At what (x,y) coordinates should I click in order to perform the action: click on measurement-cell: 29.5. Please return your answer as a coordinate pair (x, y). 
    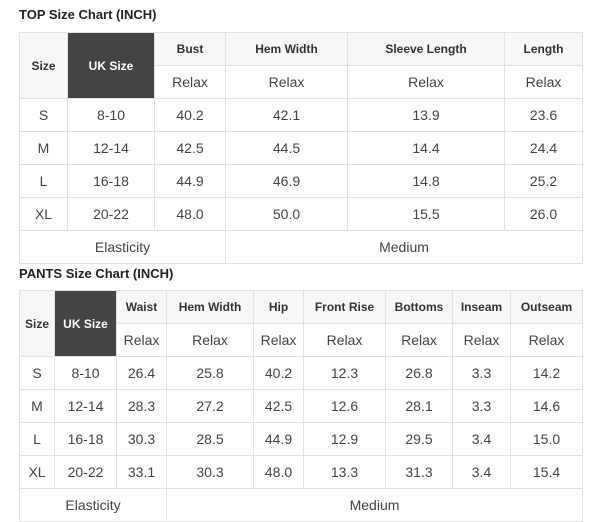
    Looking at the image, I should click on (419, 439).